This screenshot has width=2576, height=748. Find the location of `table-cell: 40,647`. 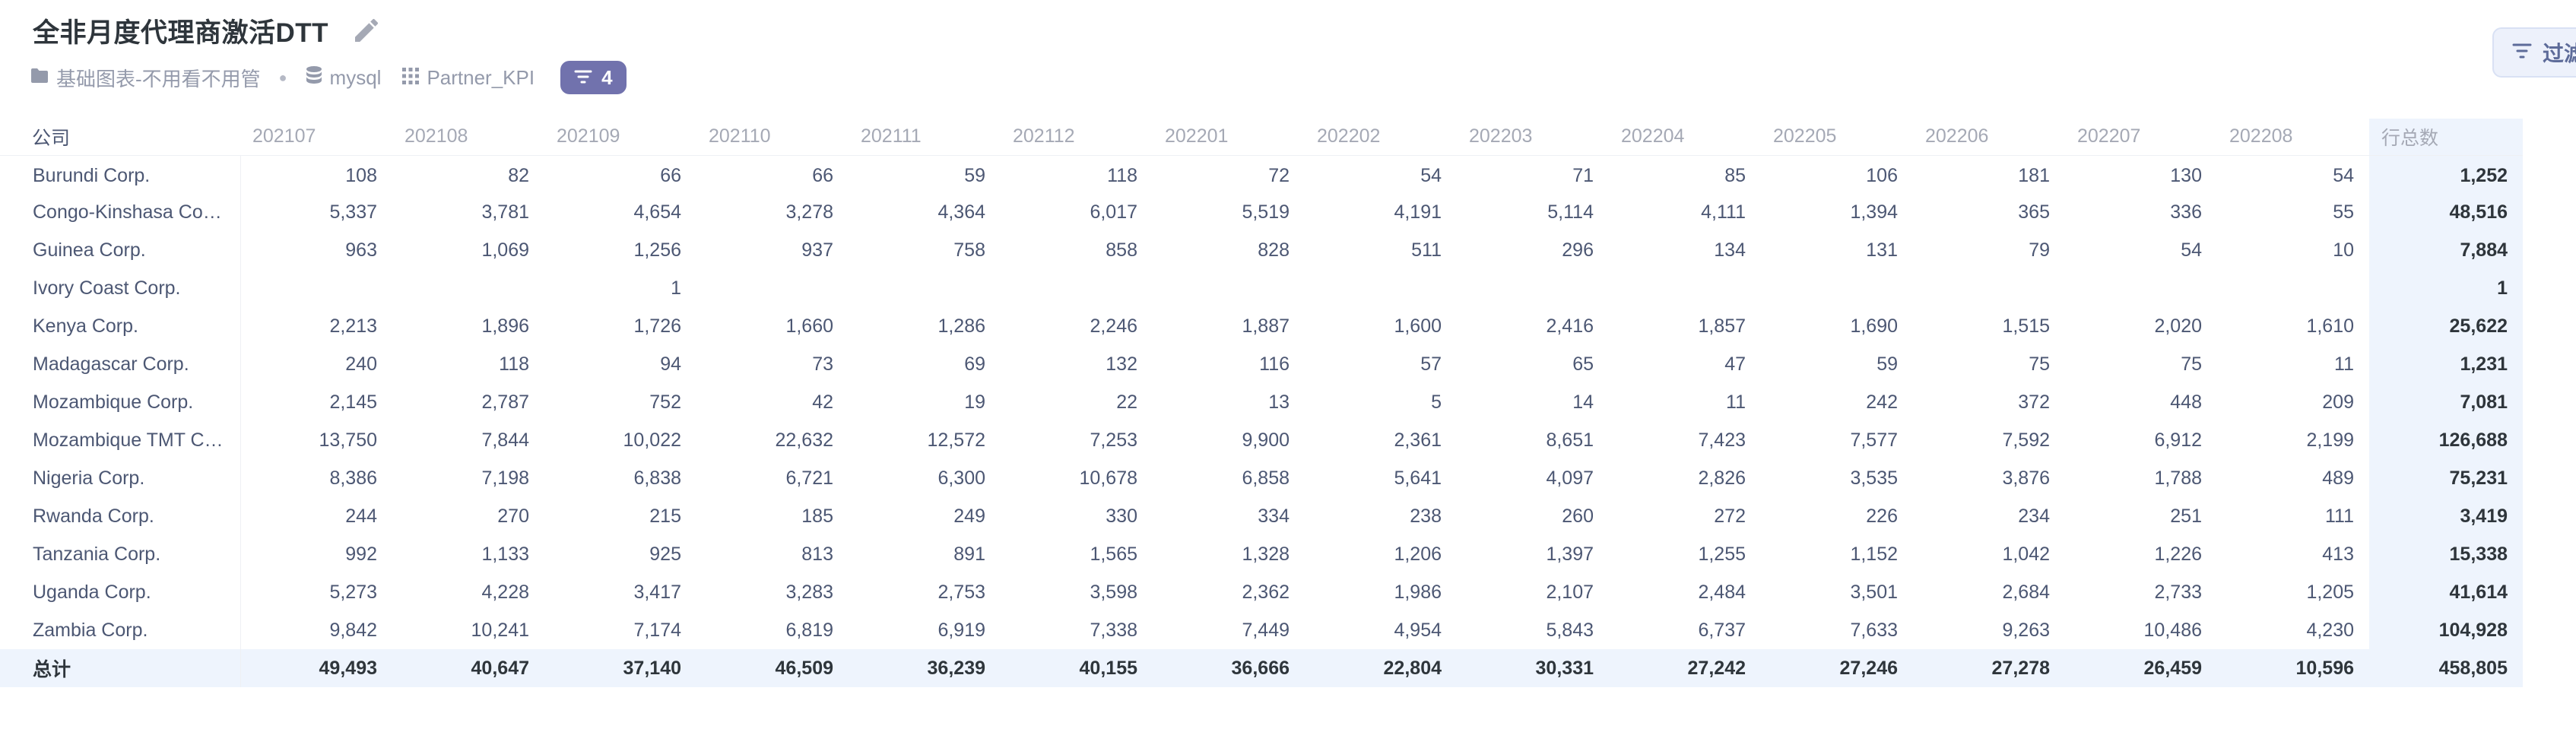

table-cell: 40,647 is located at coordinates (468, 668).